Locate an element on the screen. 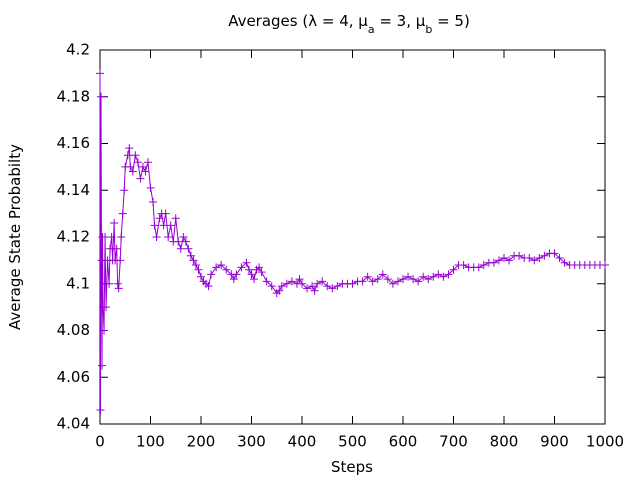 The height and width of the screenshot is (480, 640). x-tick-label: 0 is located at coordinates (100, 442).